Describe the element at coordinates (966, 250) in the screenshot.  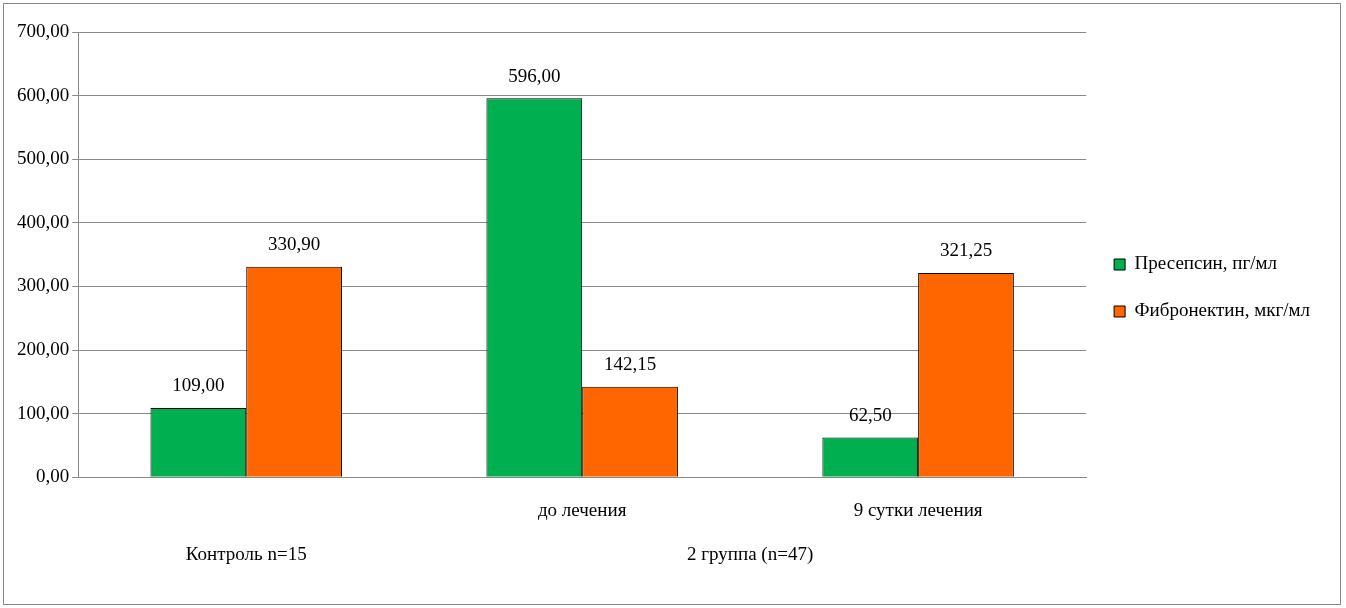
I see `data-label: 321,25` at that location.